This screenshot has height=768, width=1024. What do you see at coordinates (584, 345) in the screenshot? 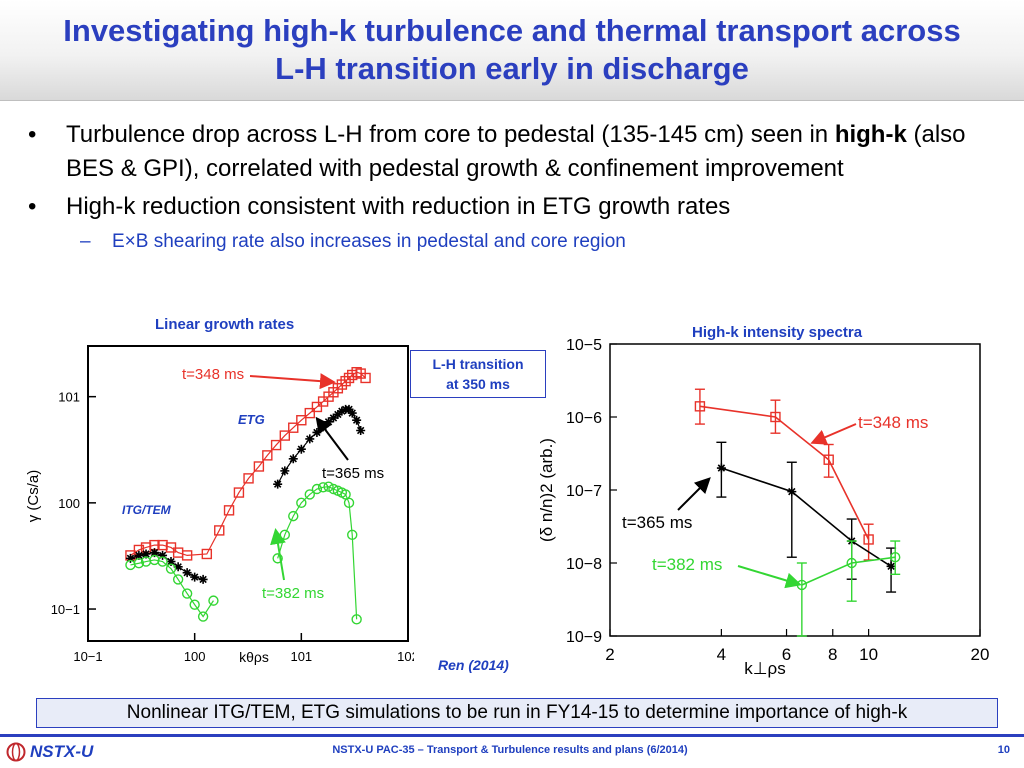
I see `chart2-ytick-label: 10−5` at bounding box center [584, 345].